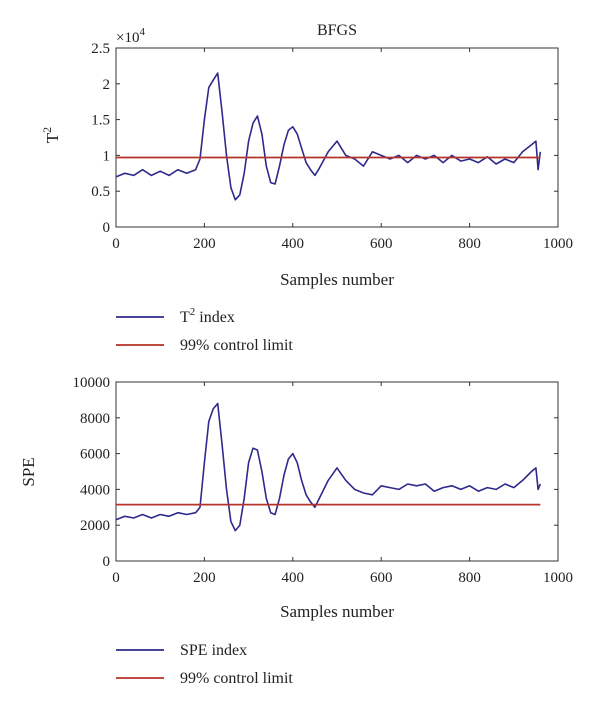 The image size is (600, 720). What do you see at coordinates (207, 316) in the screenshot?
I see `legend-label: T2 index` at bounding box center [207, 316].